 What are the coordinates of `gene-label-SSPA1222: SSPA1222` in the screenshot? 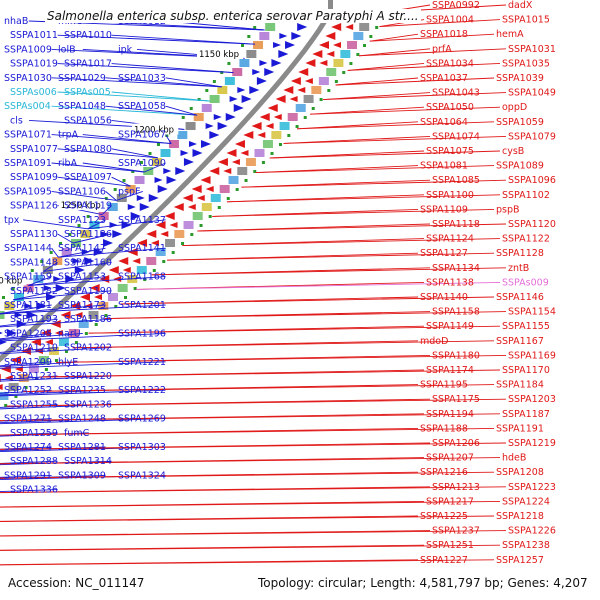 It's located at (142, 390).